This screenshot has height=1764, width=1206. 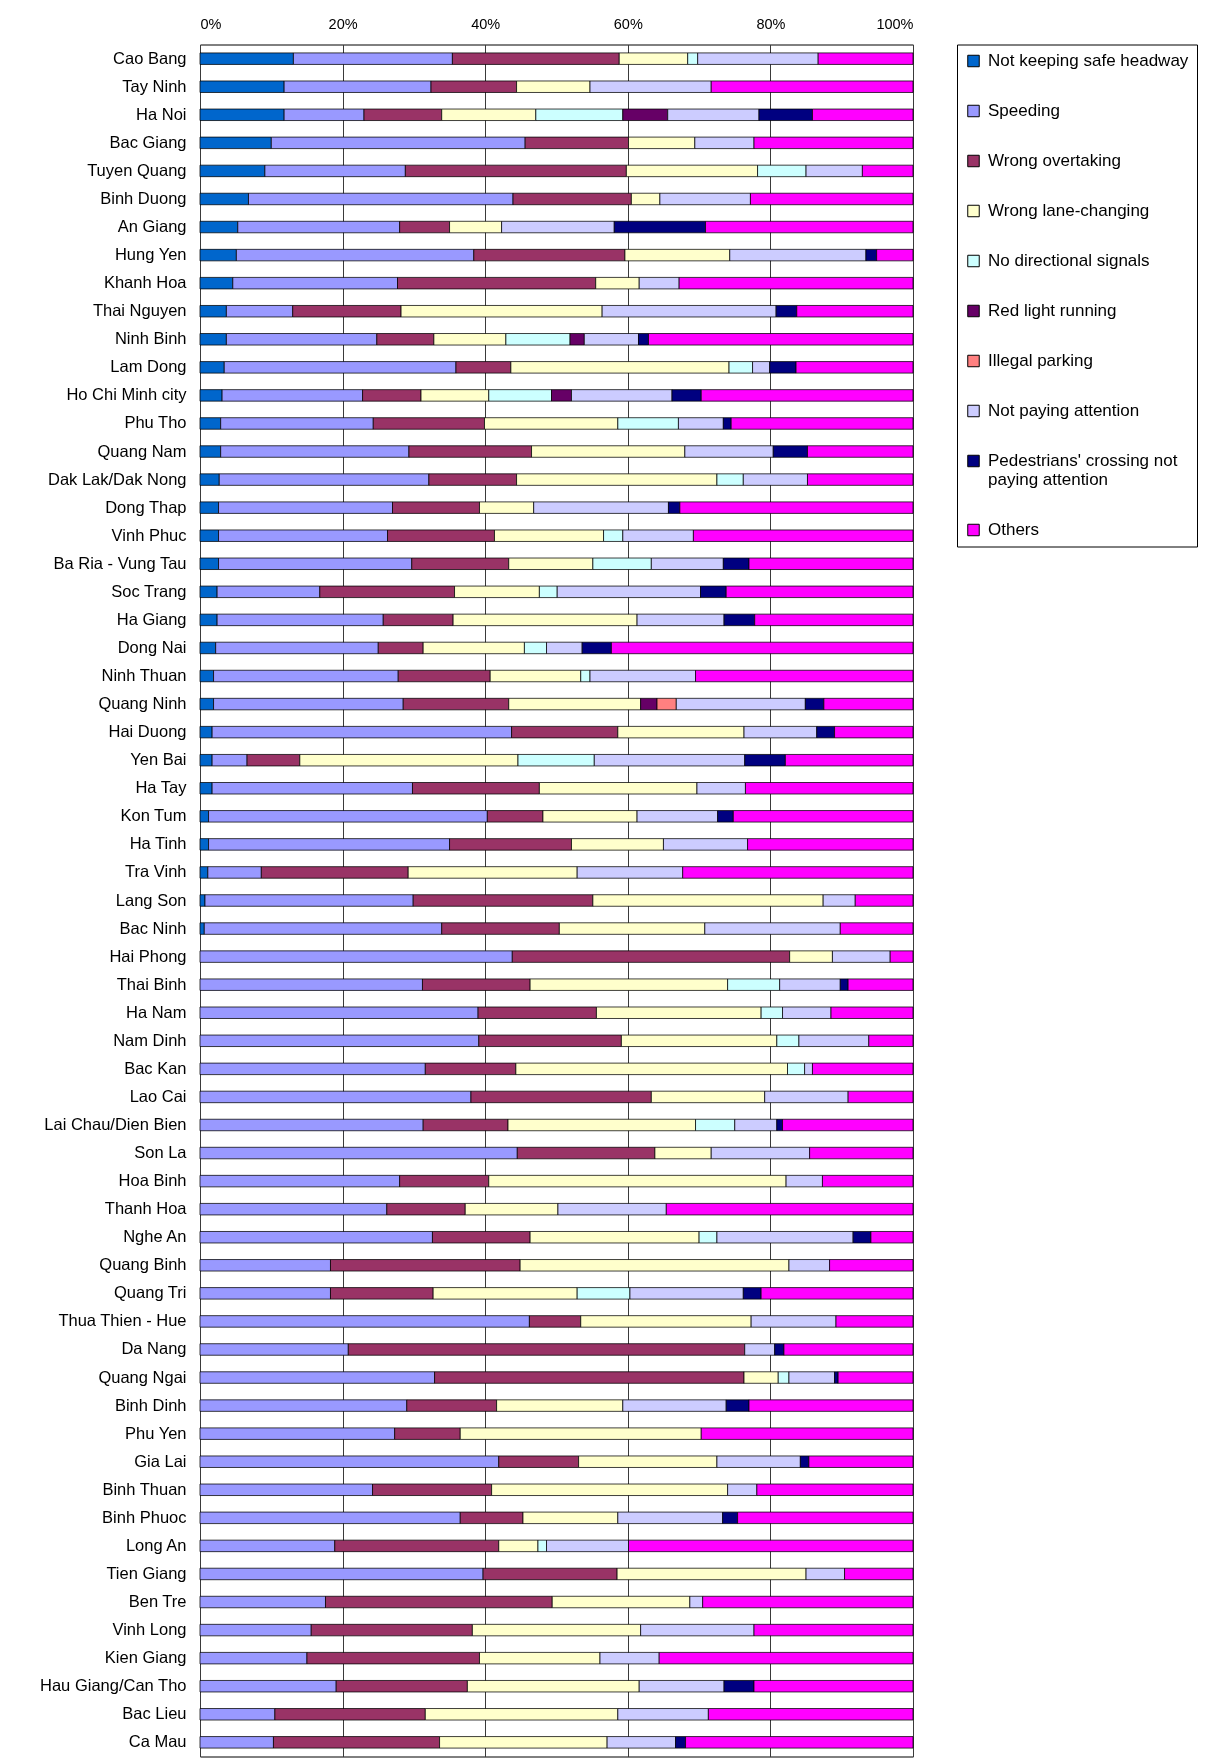 What do you see at coordinates (343, 24) in the screenshot?
I see `x-tick-label: 20%` at bounding box center [343, 24].